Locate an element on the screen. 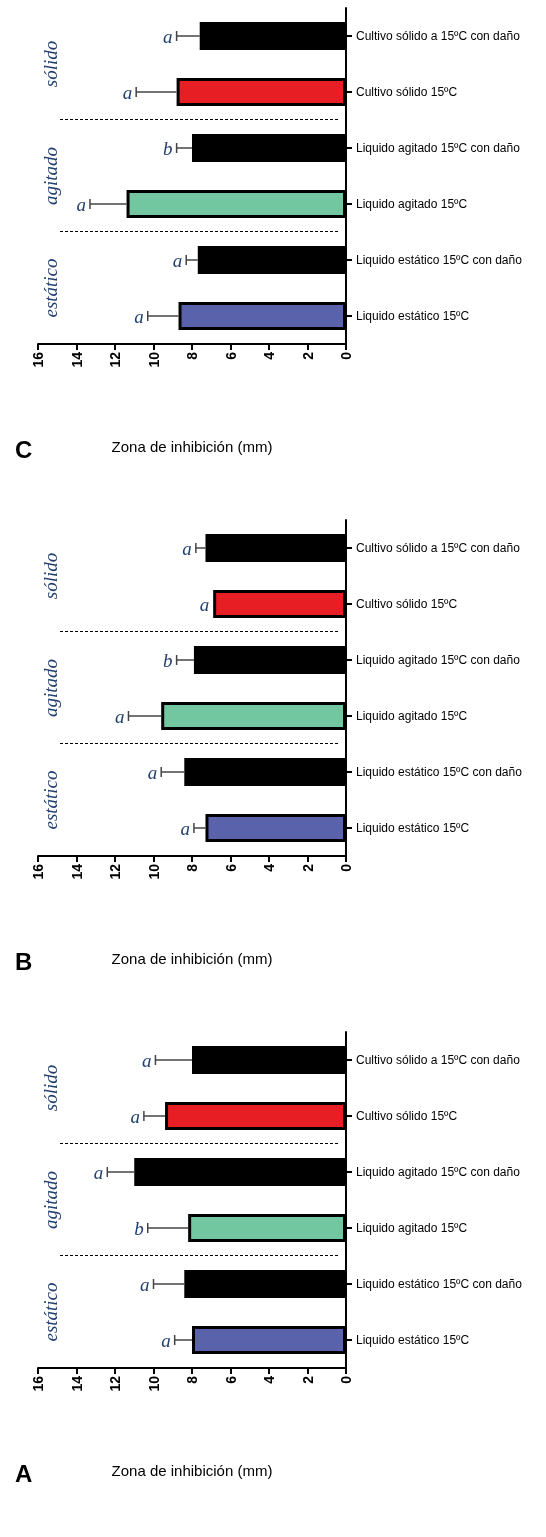 The height and width of the screenshot is (1537, 546). text: A is located at coordinates (24, 1473).